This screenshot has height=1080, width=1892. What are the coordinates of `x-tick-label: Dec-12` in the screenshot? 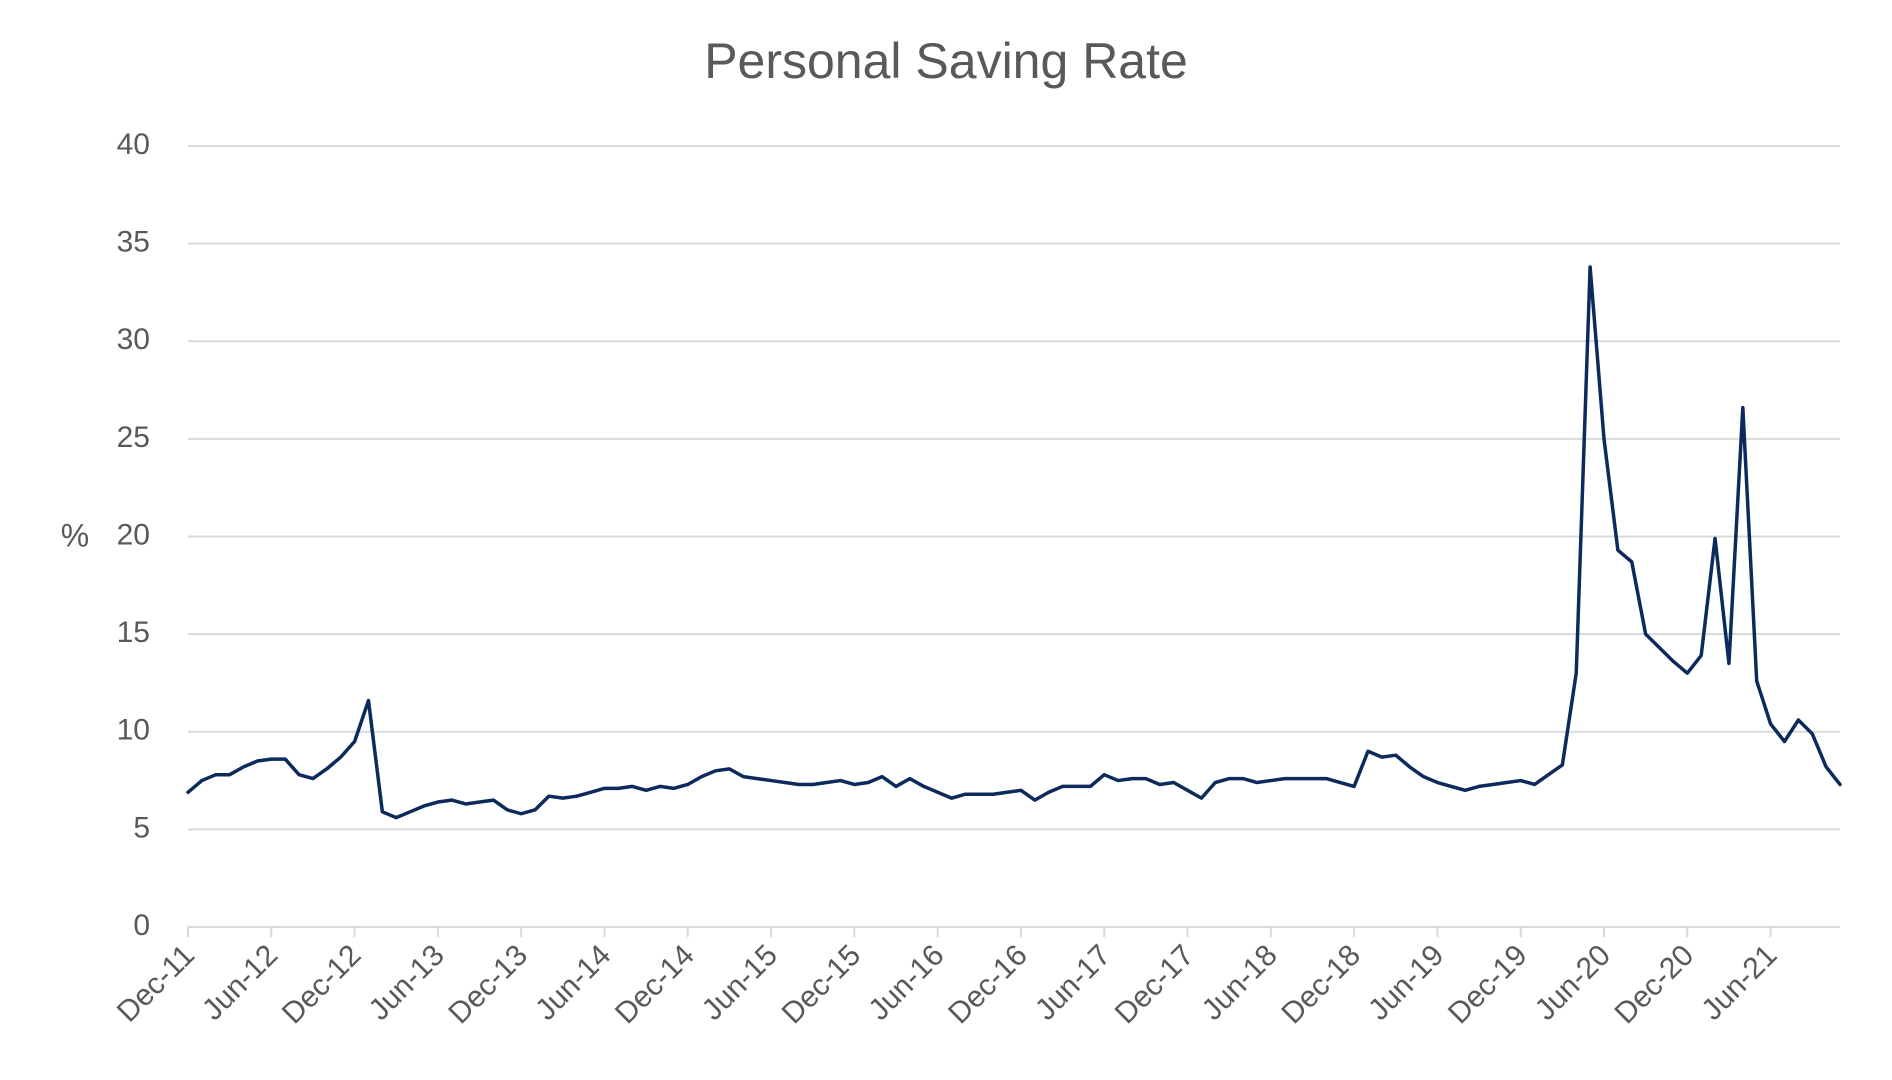 It's located at (322, 985).